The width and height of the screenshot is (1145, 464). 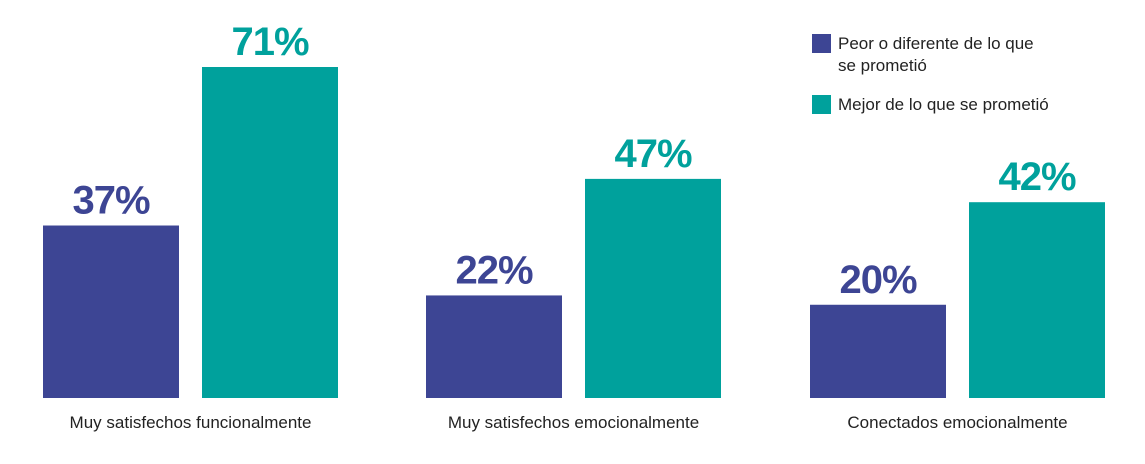 What do you see at coordinates (191, 422) in the screenshot?
I see `category-label-muy-satisfechos-funcionalmente: Muy satisfechos funcionalmente` at bounding box center [191, 422].